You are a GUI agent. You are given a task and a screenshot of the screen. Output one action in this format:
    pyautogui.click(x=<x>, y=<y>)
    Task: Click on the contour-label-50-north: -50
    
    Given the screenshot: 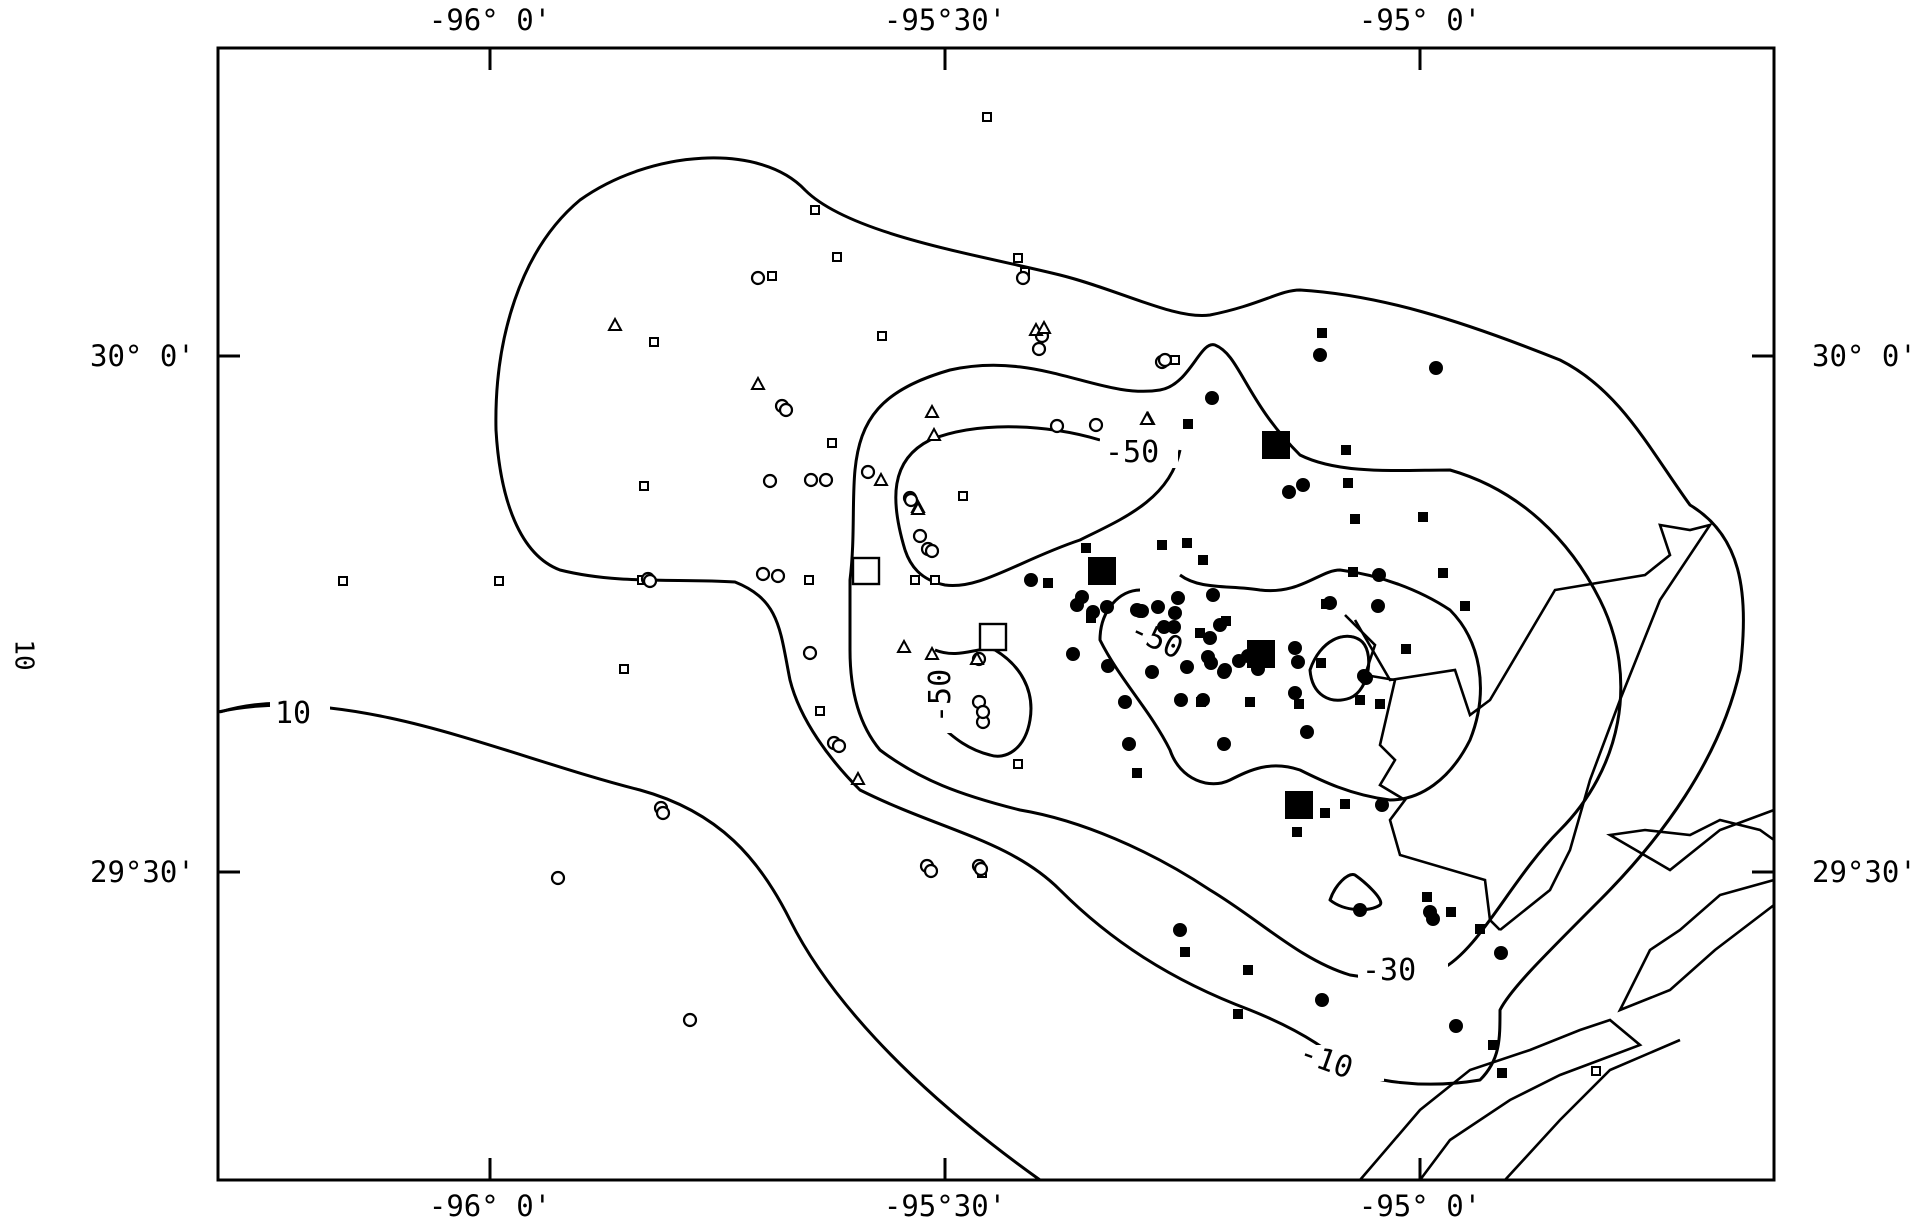 What is the action you would take?
    pyautogui.click(x=1132, y=452)
    